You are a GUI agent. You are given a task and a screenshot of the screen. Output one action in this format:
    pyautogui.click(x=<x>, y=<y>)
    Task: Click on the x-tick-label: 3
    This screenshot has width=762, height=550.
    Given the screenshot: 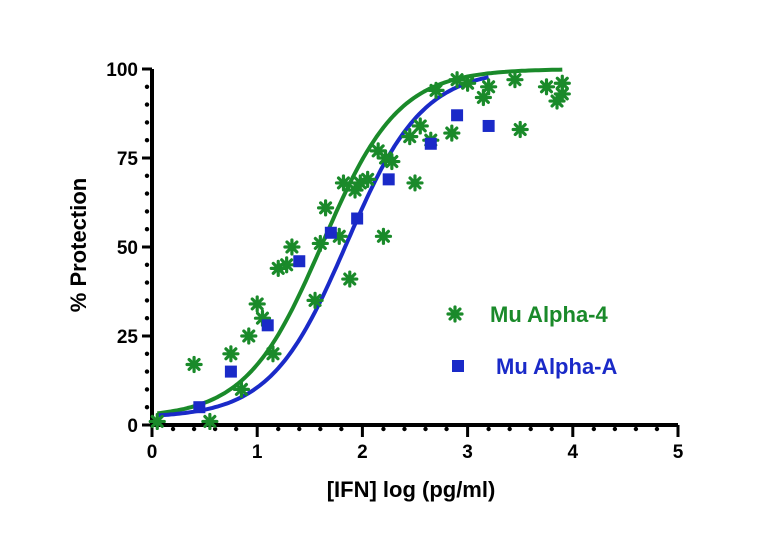 What is the action you would take?
    pyautogui.click(x=467, y=452)
    